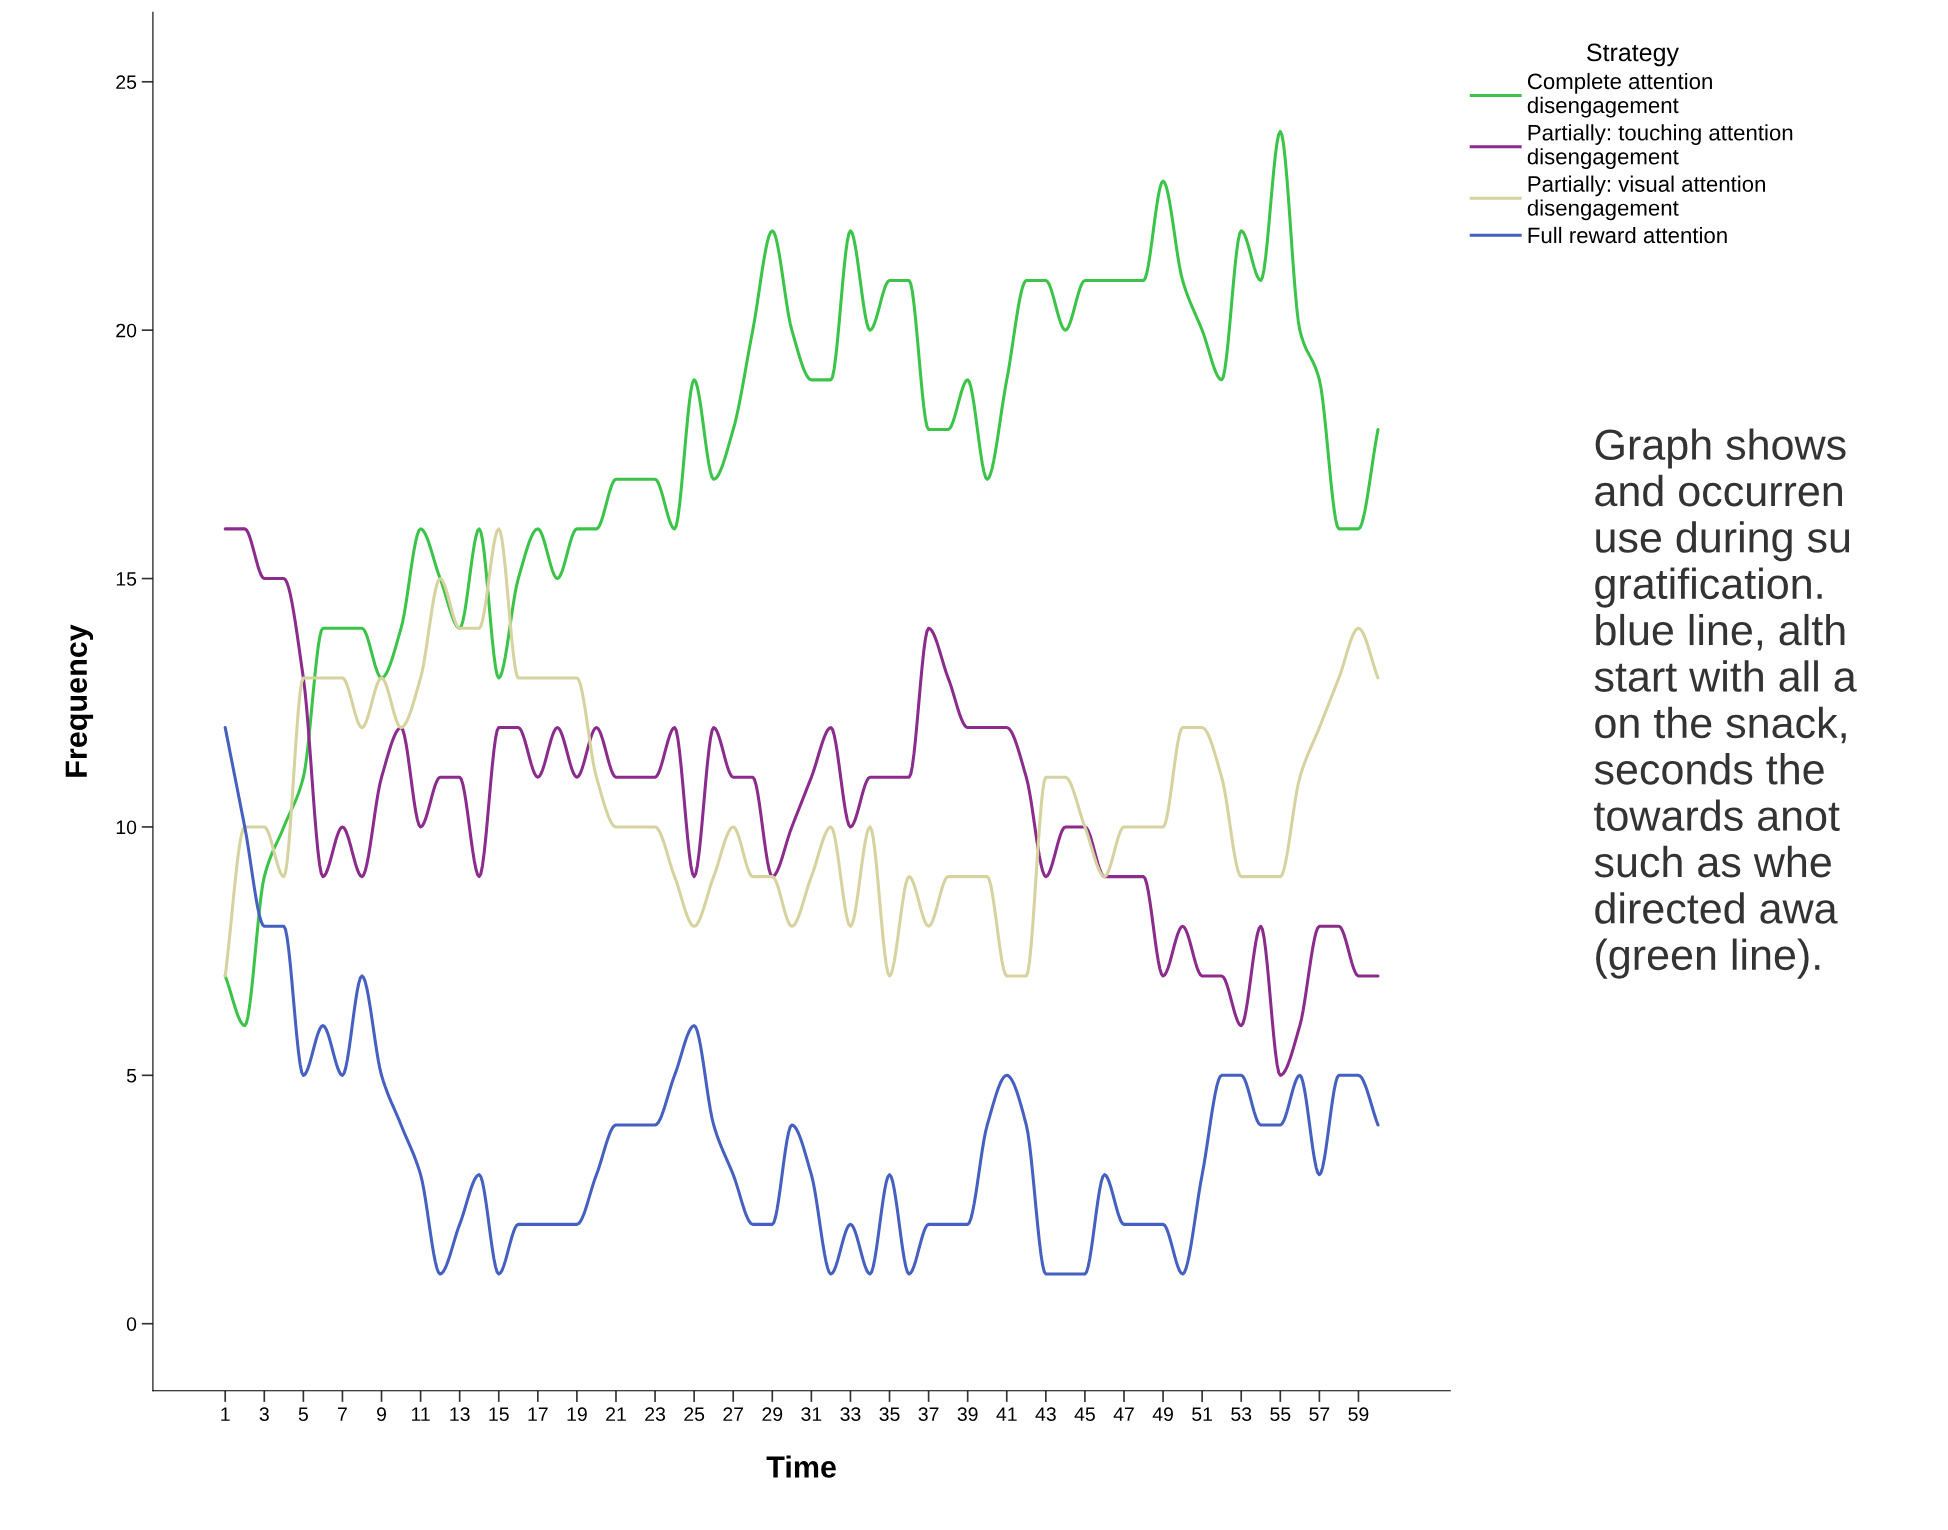  Describe the element at coordinates (1045, 1414) in the screenshot. I see `x-tick-label: 43` at that location.